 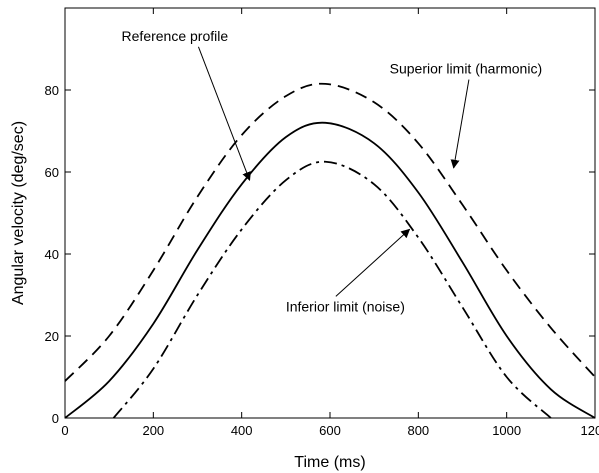 What do you see at coordinates (466, 69) in the screenshot?
I see `annotation-label: Superior limit (harmonic)` at bounding box center [466, 69].